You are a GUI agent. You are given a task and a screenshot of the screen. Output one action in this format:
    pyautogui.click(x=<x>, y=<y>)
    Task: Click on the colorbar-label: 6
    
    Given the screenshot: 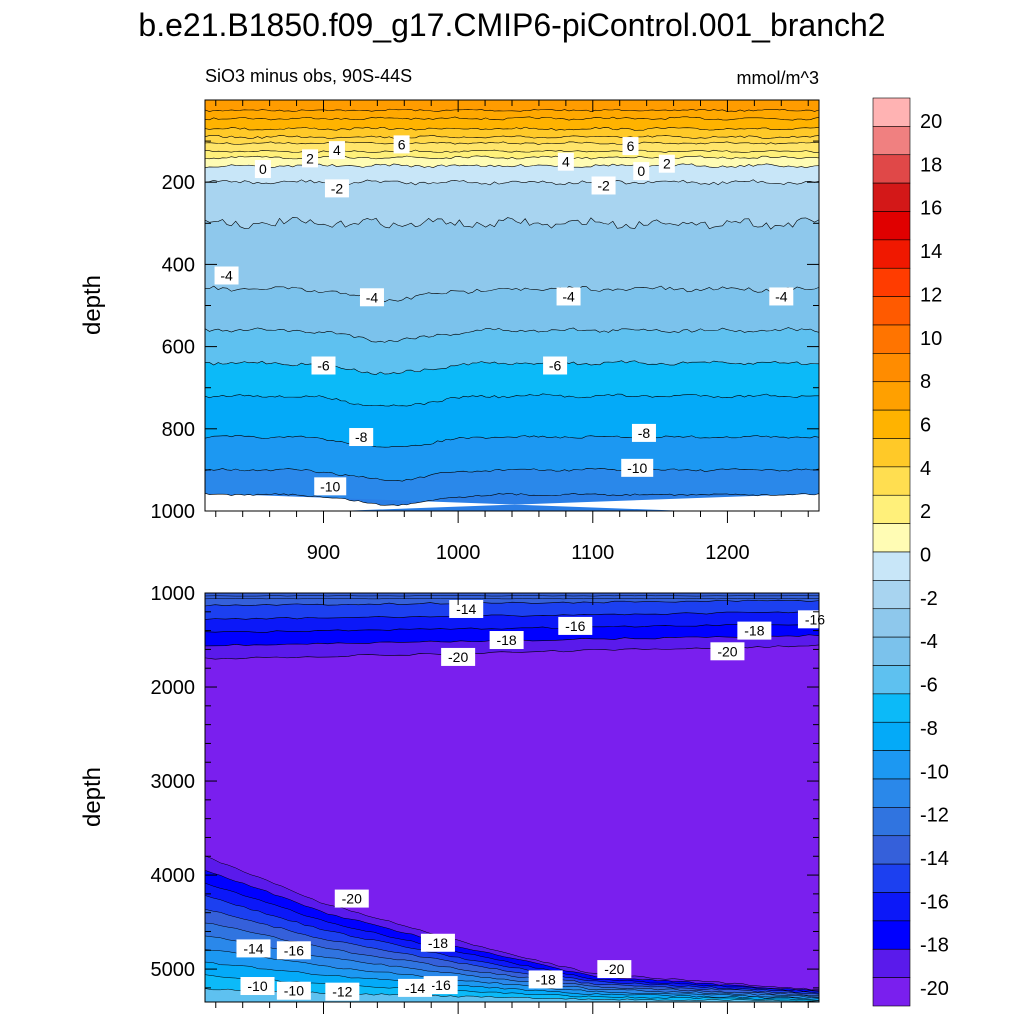 What is the action you would take?
    pyautogui.click(x=925, y=425)
    